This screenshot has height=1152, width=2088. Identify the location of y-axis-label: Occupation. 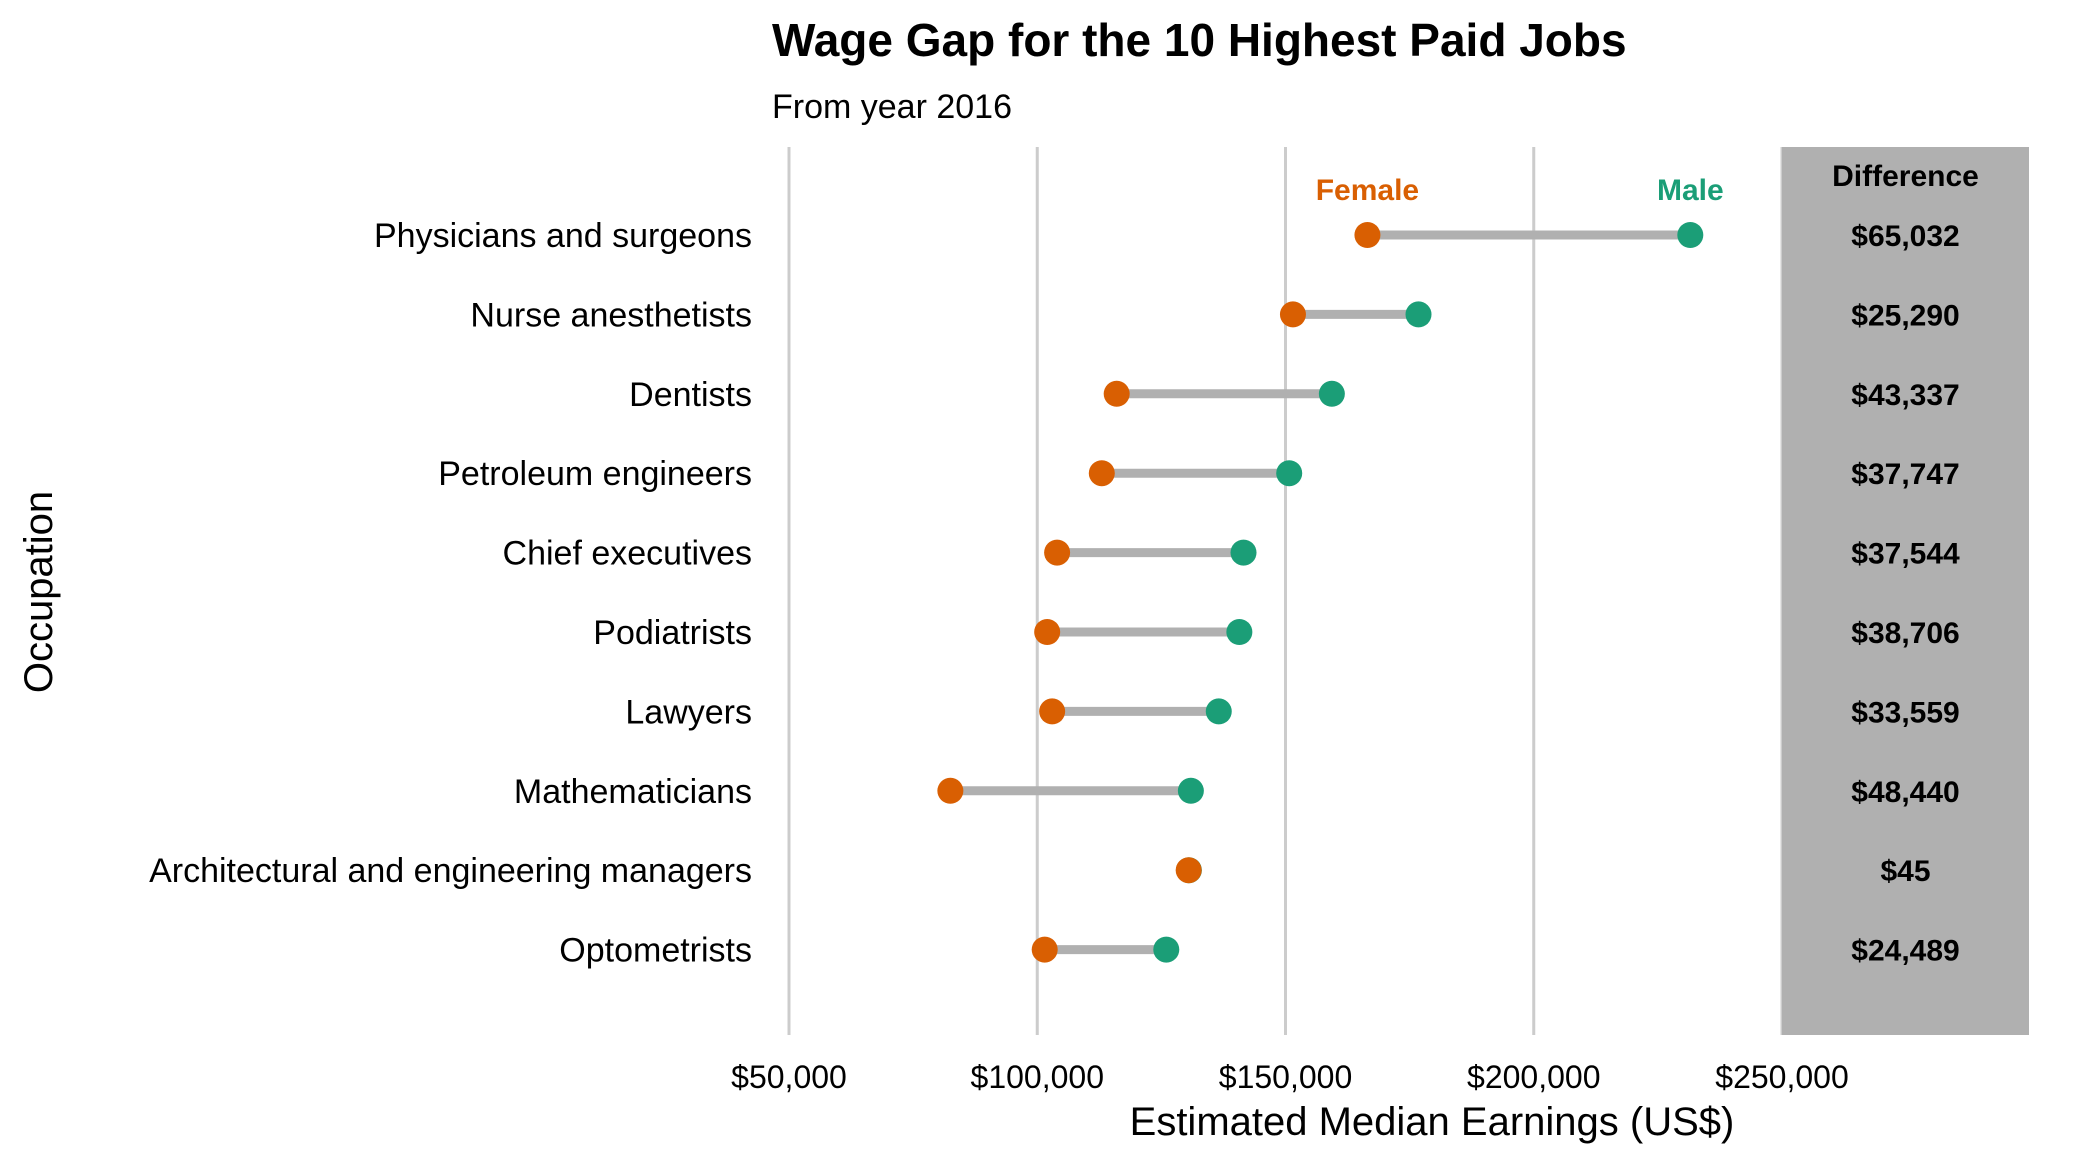
(39, 592).